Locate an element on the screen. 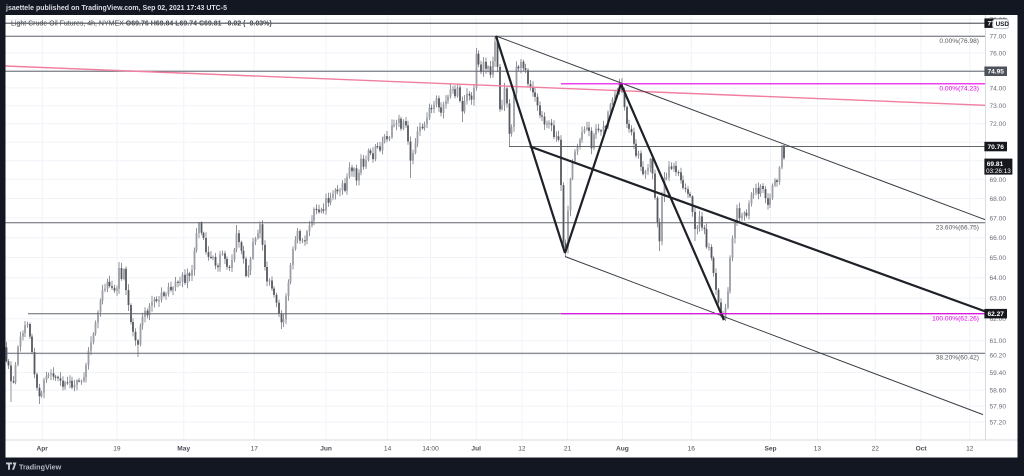  svg-text: 19 is located at coordinates (117, 449).